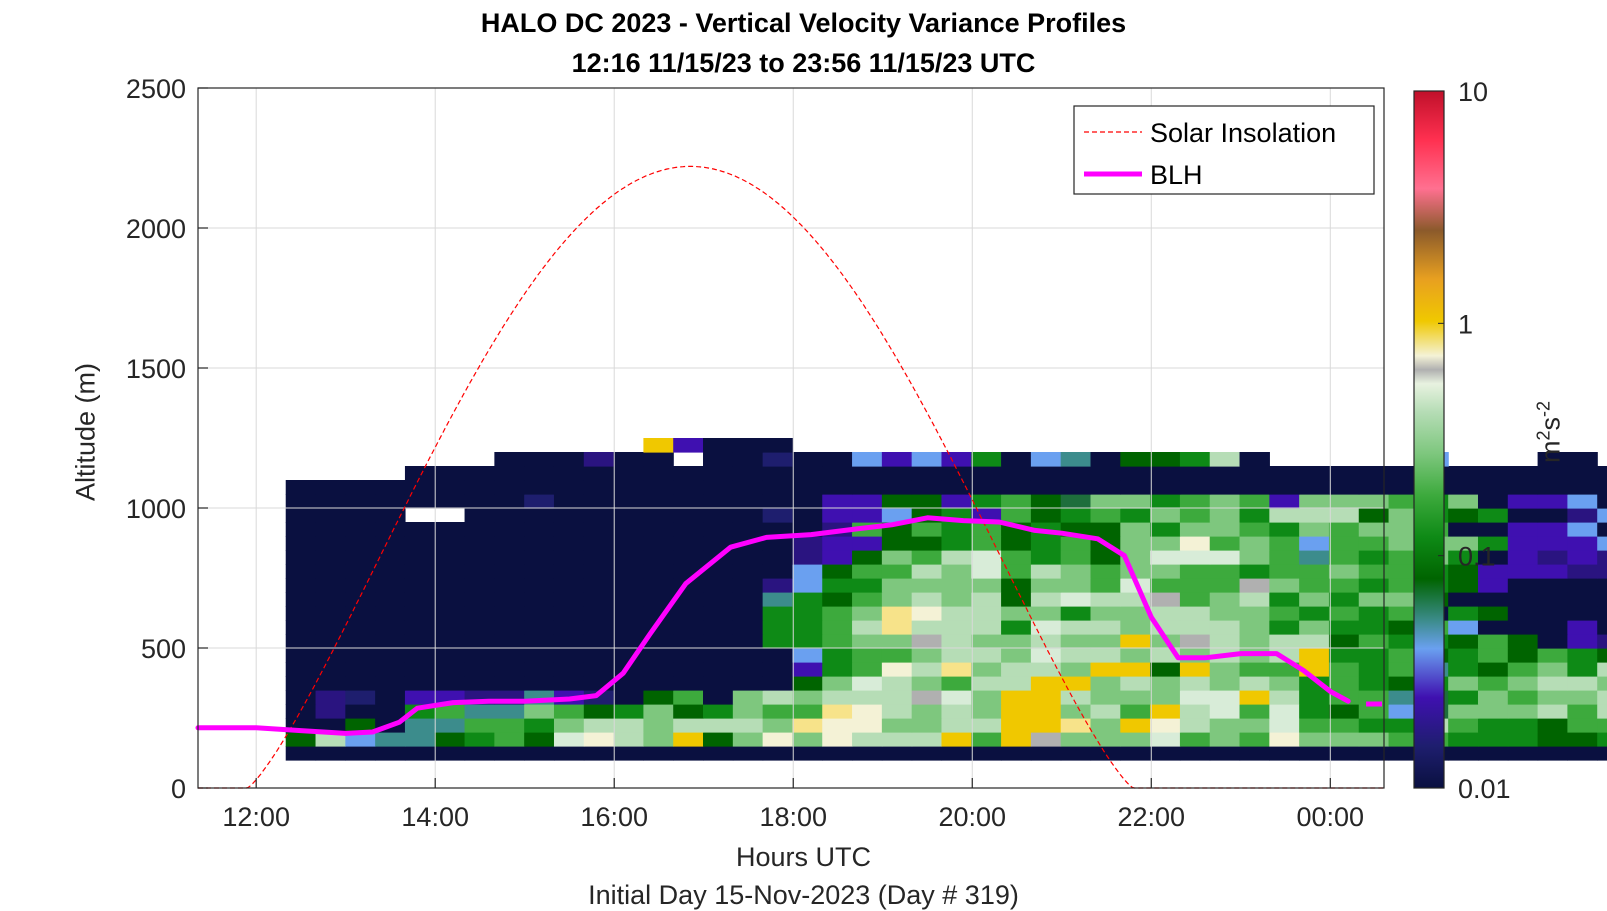 This screenshot has width=1607, height=911. What do you see at coordinates (1549, 432) in the screenshot?
I see `colorbar-unit-label: m2s-2` at bounding box center [1549, 432].